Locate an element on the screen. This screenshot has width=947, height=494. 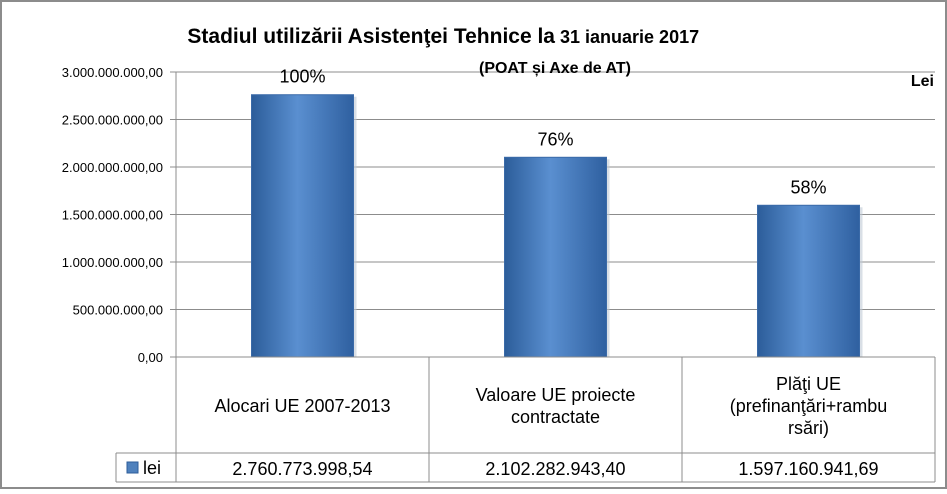
y-tick-label: 2.000.000.000,00 is located at coordinates (112, 167).